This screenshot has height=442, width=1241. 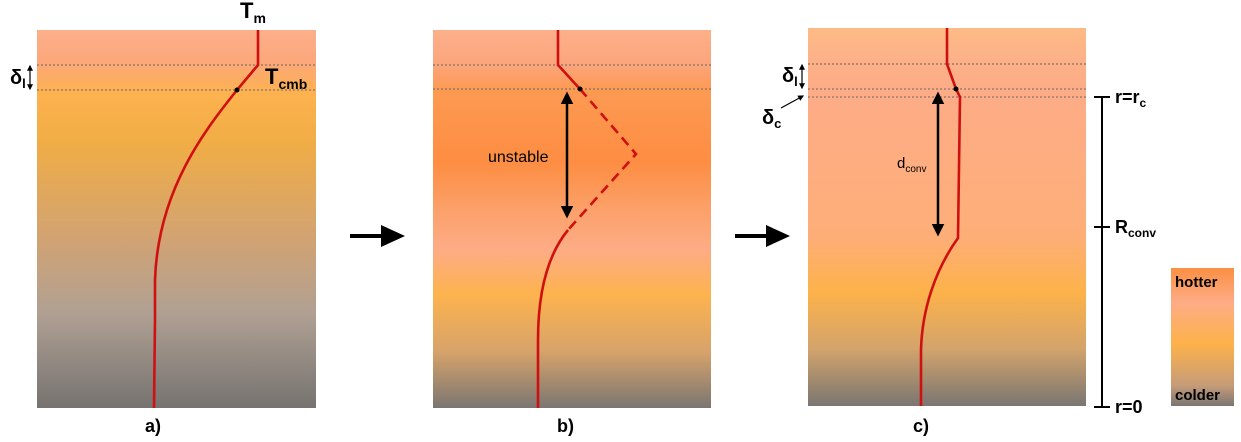 I want to click on dconv-label: dconv, so click(x=911, y=165).